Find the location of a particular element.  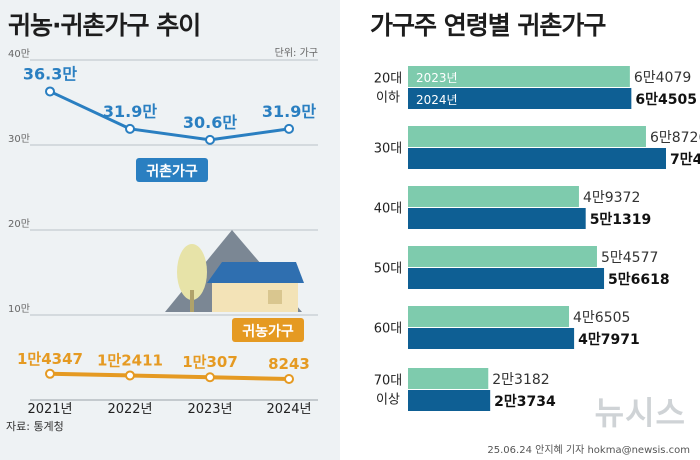

series-tag-return-village is located at coordinates (172, 170).